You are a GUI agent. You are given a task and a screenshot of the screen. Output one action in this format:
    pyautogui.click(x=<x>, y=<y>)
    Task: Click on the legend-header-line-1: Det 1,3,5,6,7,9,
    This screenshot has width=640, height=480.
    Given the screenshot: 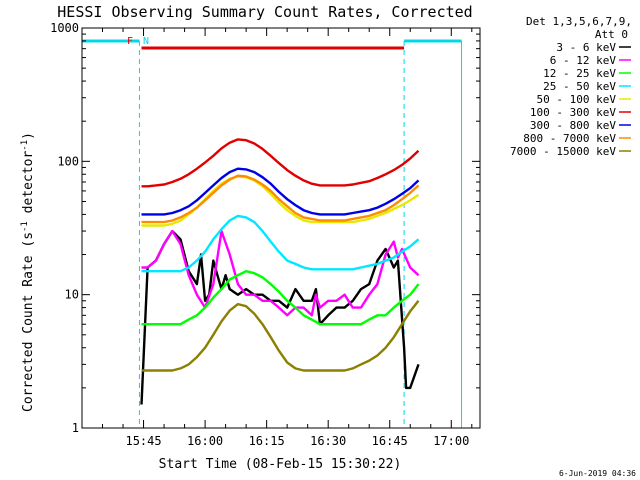 What is the action you would take?
    pyautogui.click(x=579, y=21)
    